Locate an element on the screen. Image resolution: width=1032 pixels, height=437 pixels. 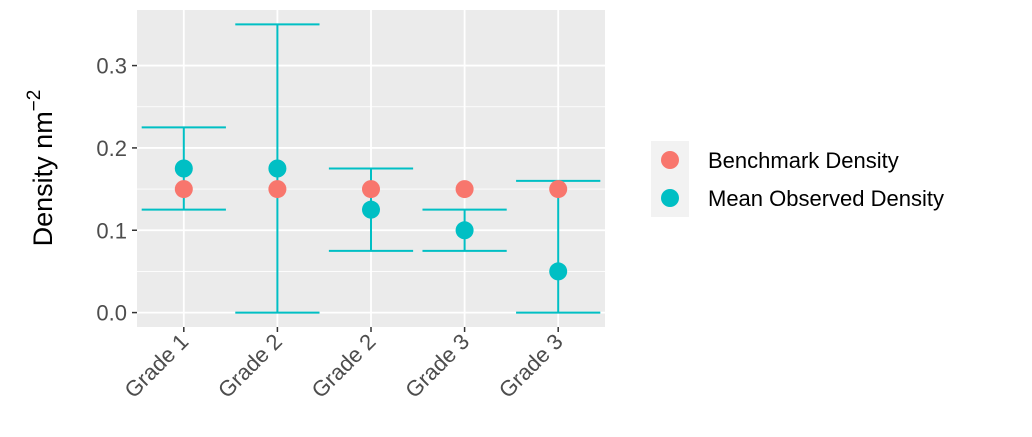
y-axis-label: Density nm−2 is located at coordinates (41, 168).